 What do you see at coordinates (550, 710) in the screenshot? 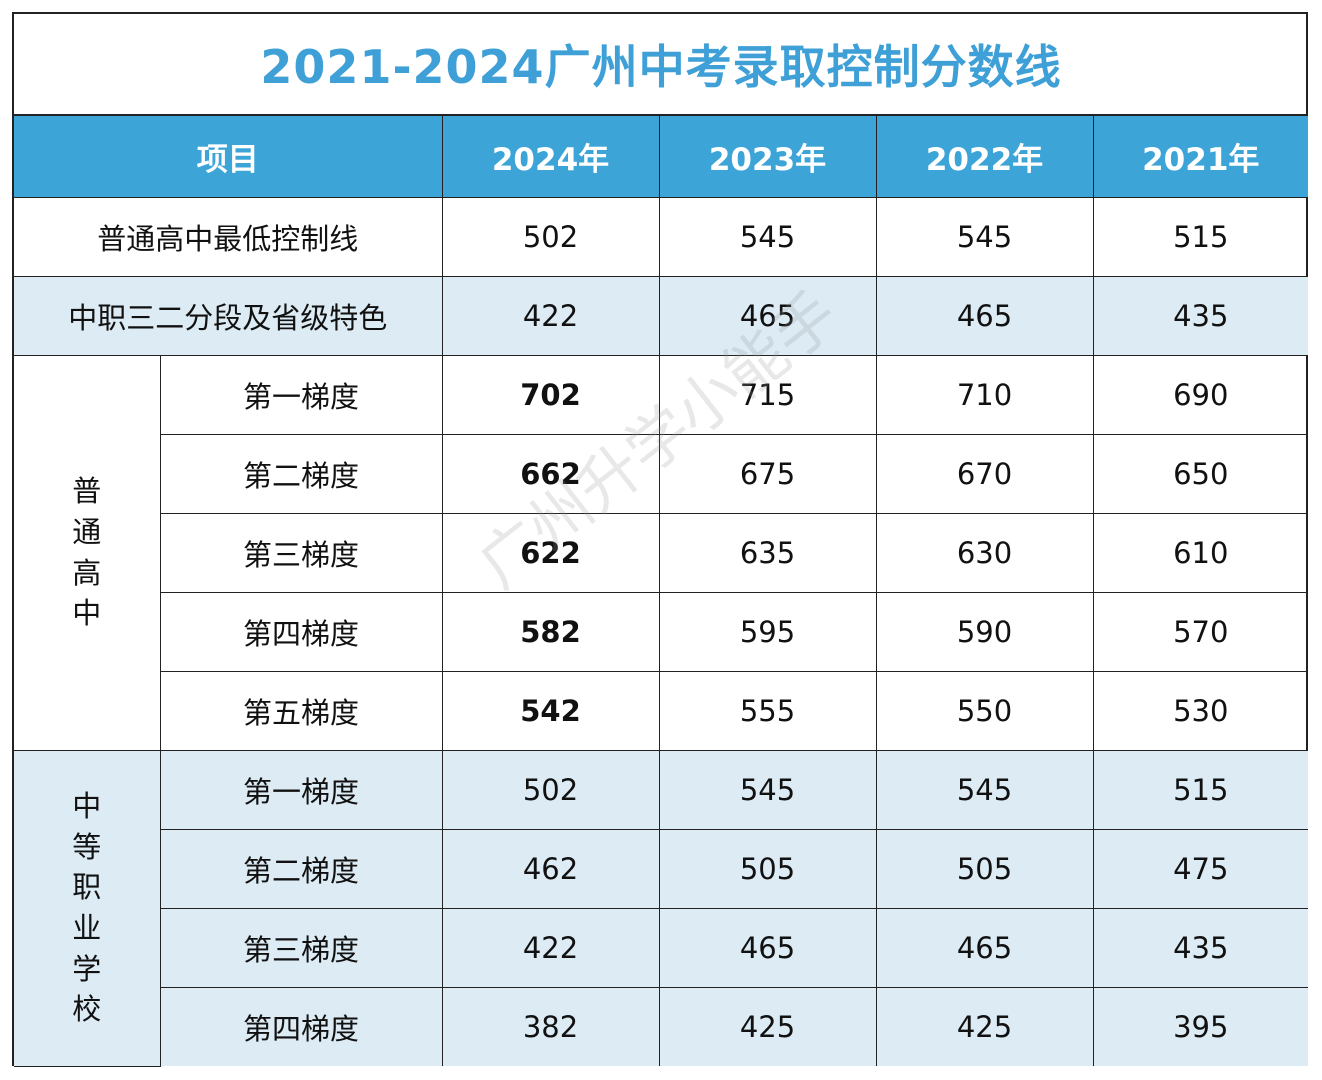
I see `score-cell-highlight: 542` at bounding box center [550, 710].